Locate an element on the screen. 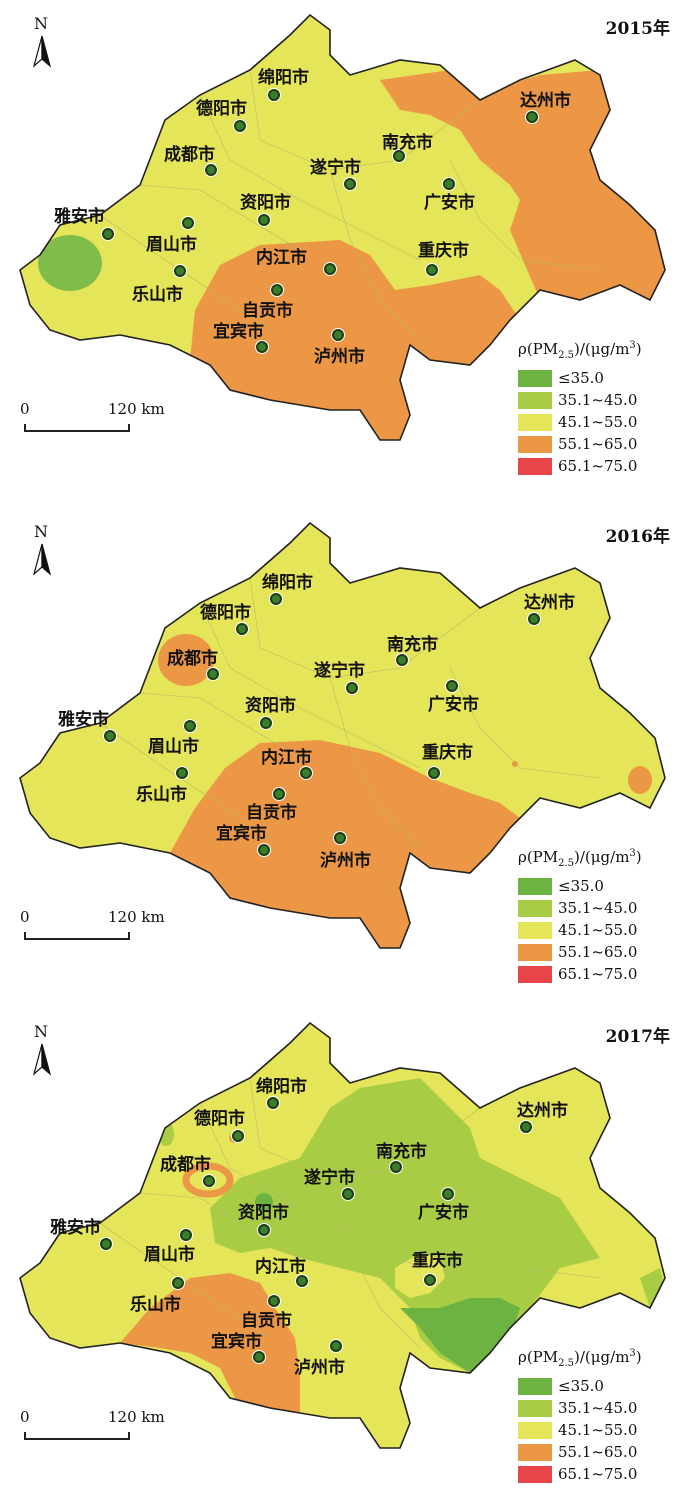  scale-bar: 0 120 km is located at coordinates (92, 925).